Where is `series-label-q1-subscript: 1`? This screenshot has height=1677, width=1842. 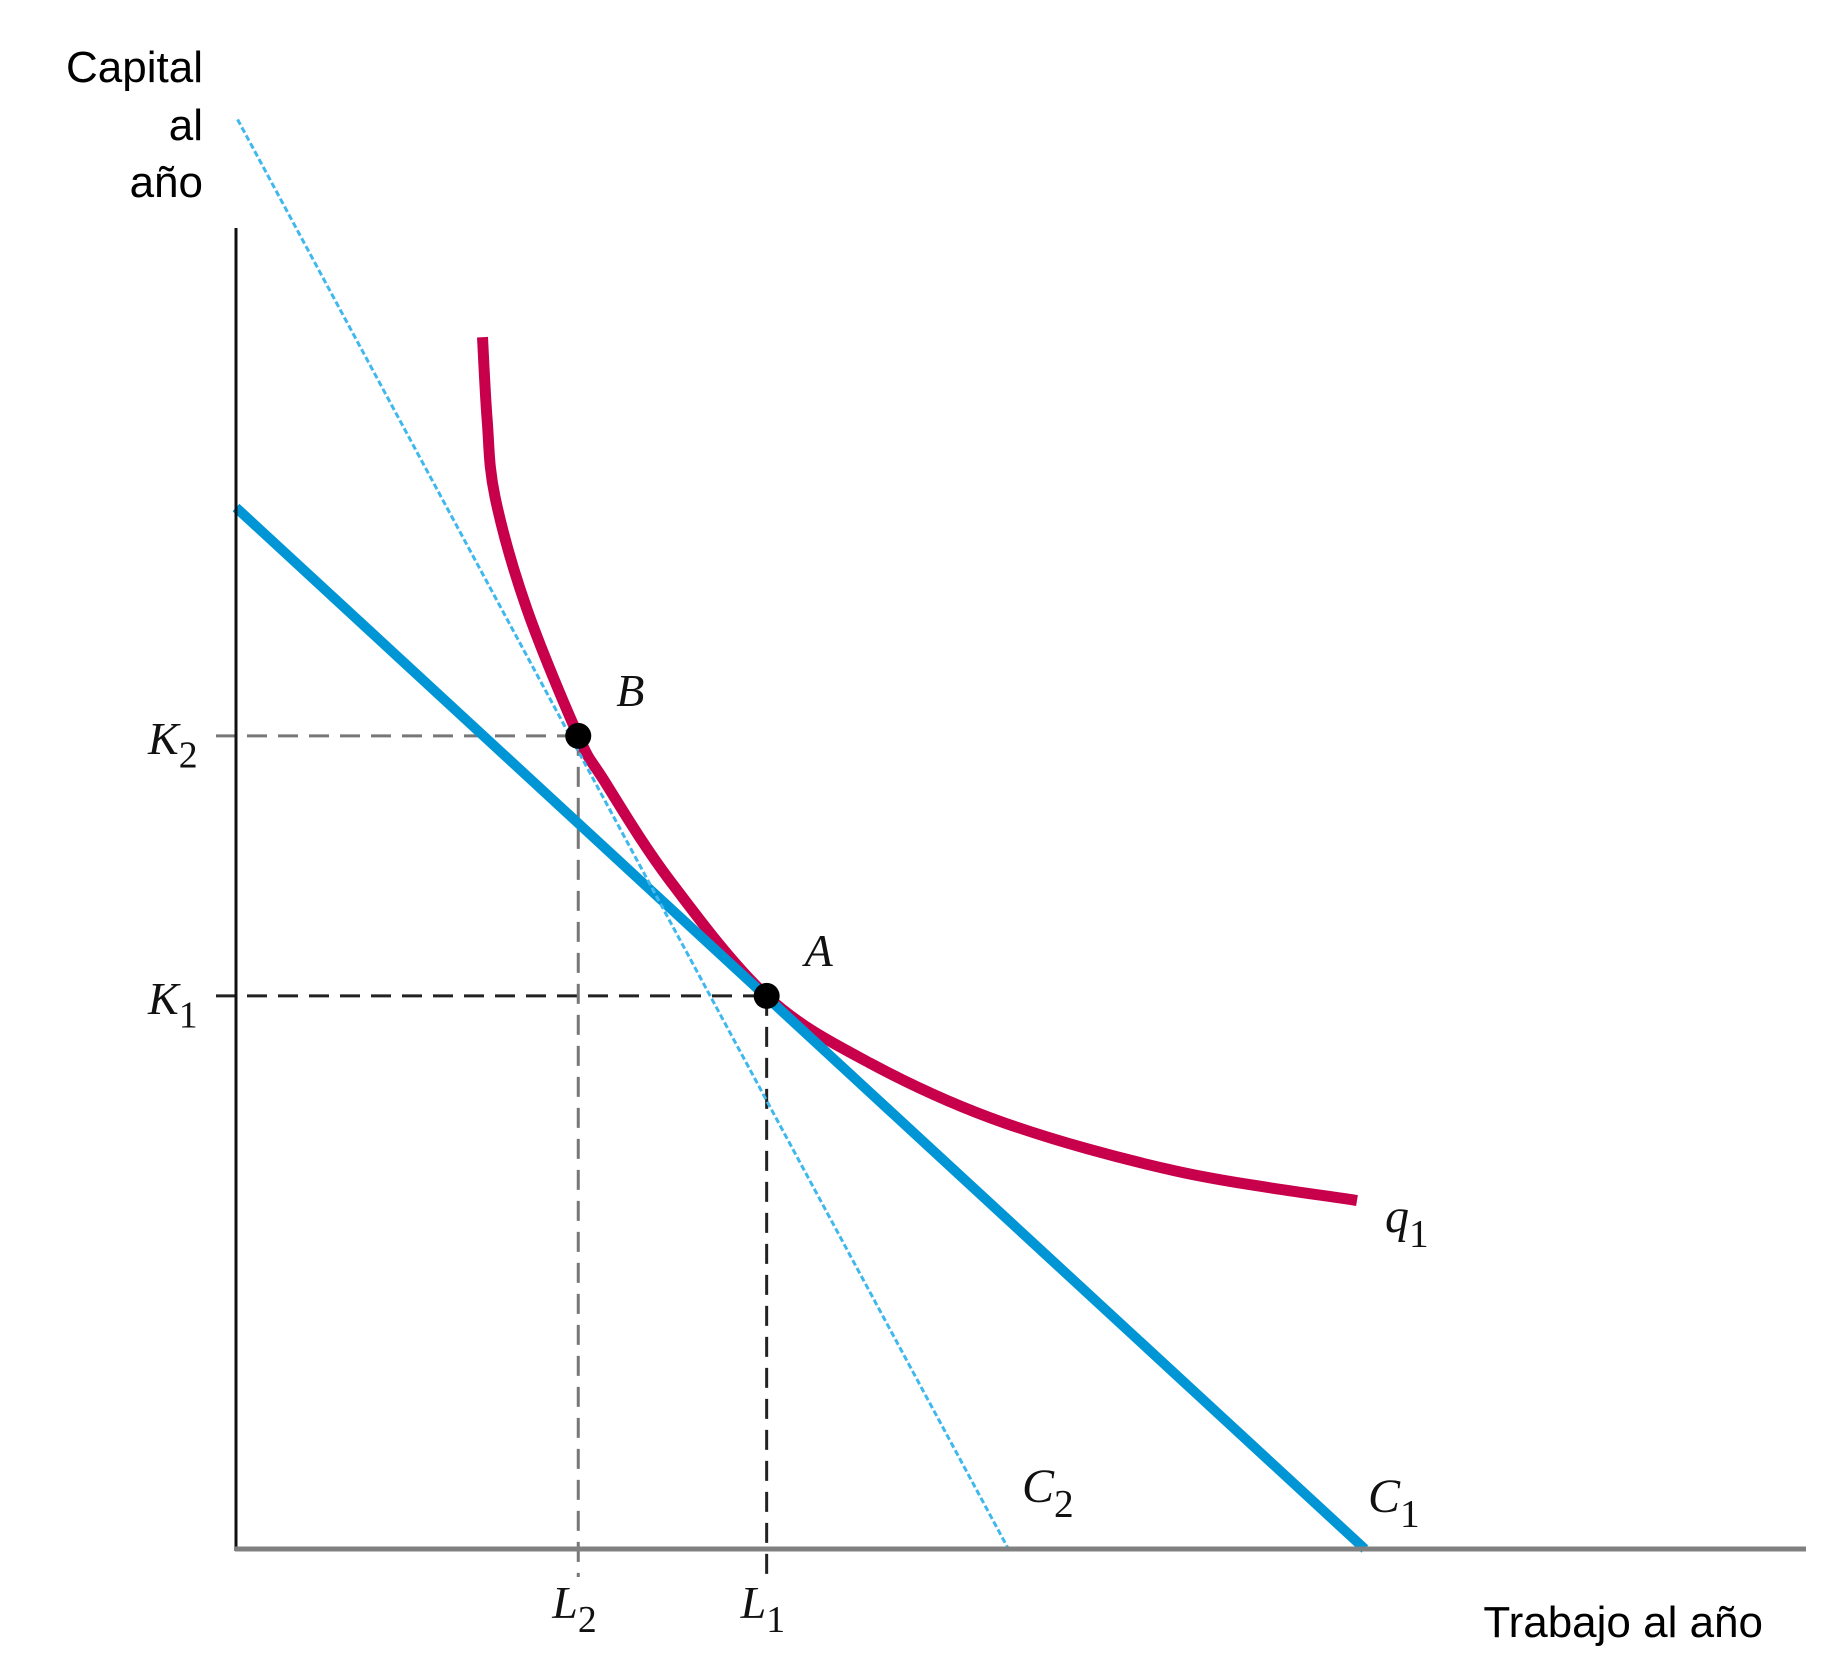
series-label-q1-subscript: 1 is located at coordinates (1419, 1233).